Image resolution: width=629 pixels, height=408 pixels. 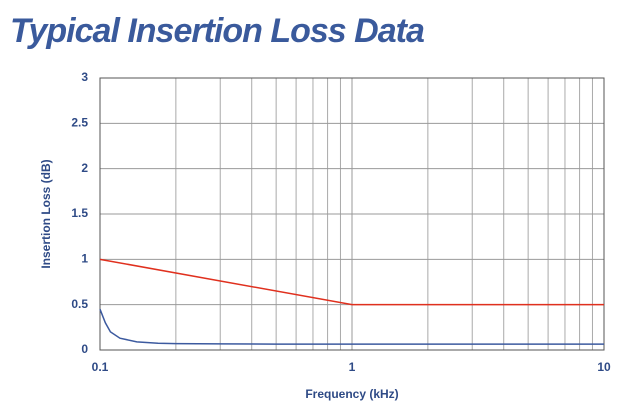 I want to click on x-tick-label: 0.1, so click(x=100, y=367).